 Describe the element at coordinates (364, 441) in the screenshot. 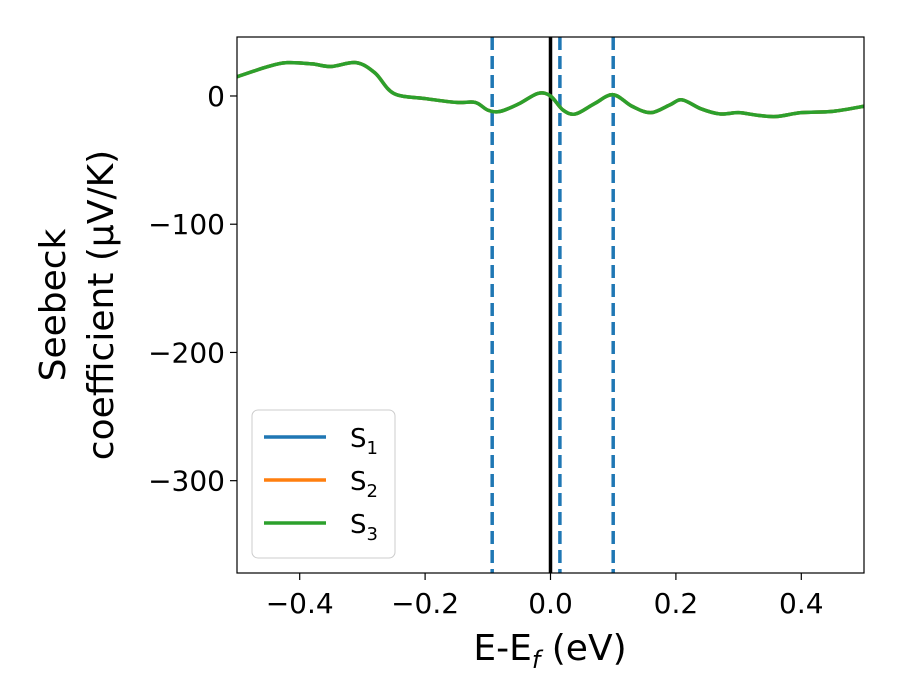

I see `legend-label-1: S1` at that location.